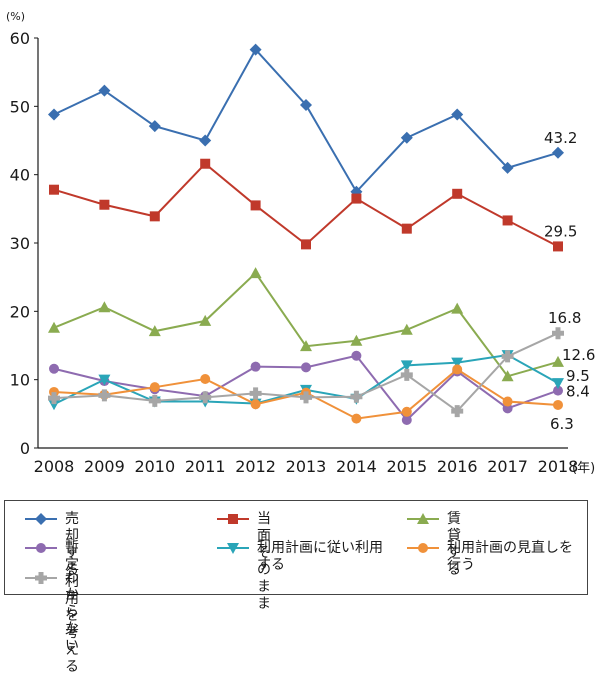 The width and height of the screenshot is (600, 676). What do you see at coordinates (15, 16) in the screenshot?
I see `y-unit-label: (%)` at bounding box center [15, 16].